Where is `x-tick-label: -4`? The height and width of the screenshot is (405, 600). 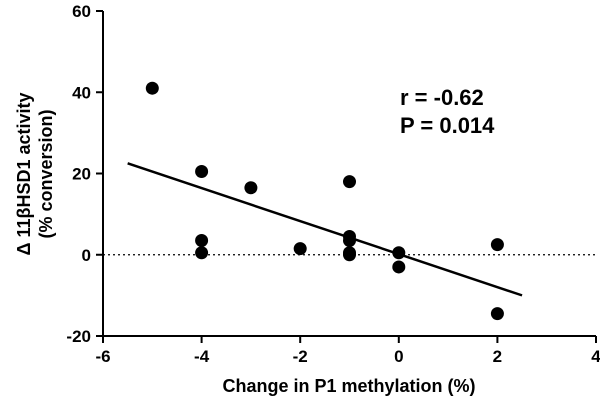
x-tick-label: -4 is located at coordinates (202, 356).